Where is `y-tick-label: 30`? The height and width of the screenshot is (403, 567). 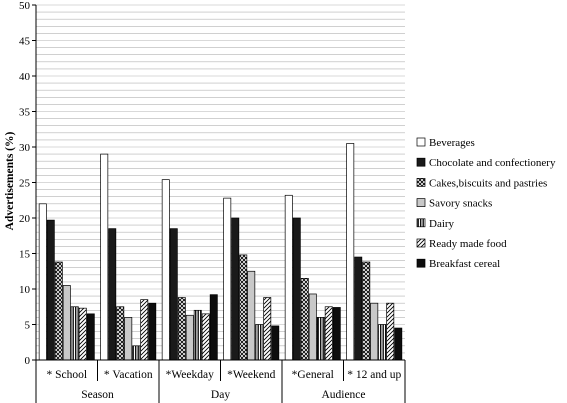 y-tick-label: 30 is located at coordinates (25, 148).